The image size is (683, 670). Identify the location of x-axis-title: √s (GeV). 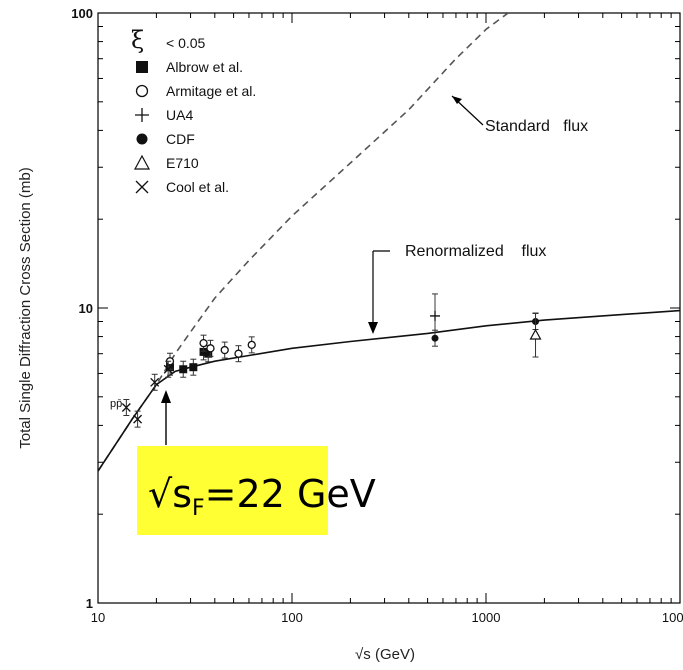
(385, 654).